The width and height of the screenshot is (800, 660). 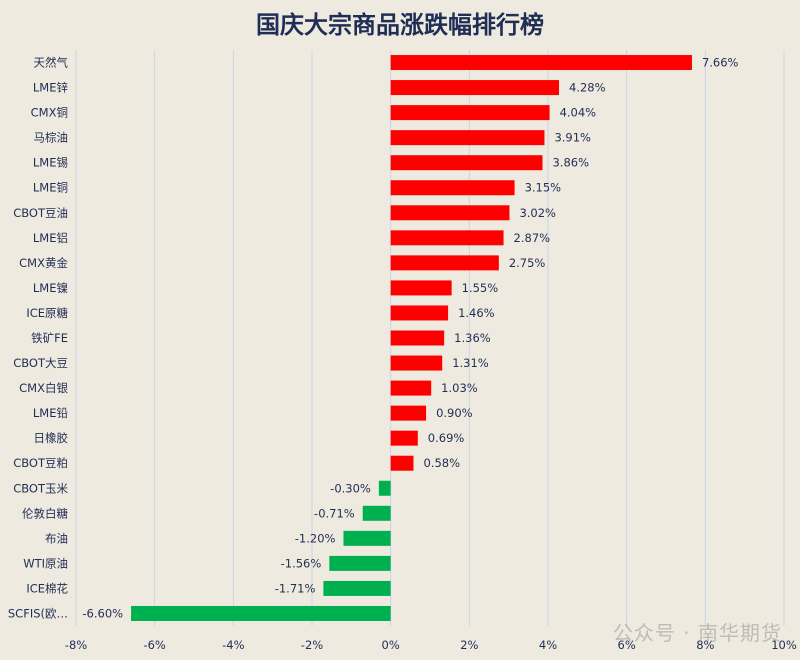 I want to click on data-label: 1.03%, so click(x=459, y=388).